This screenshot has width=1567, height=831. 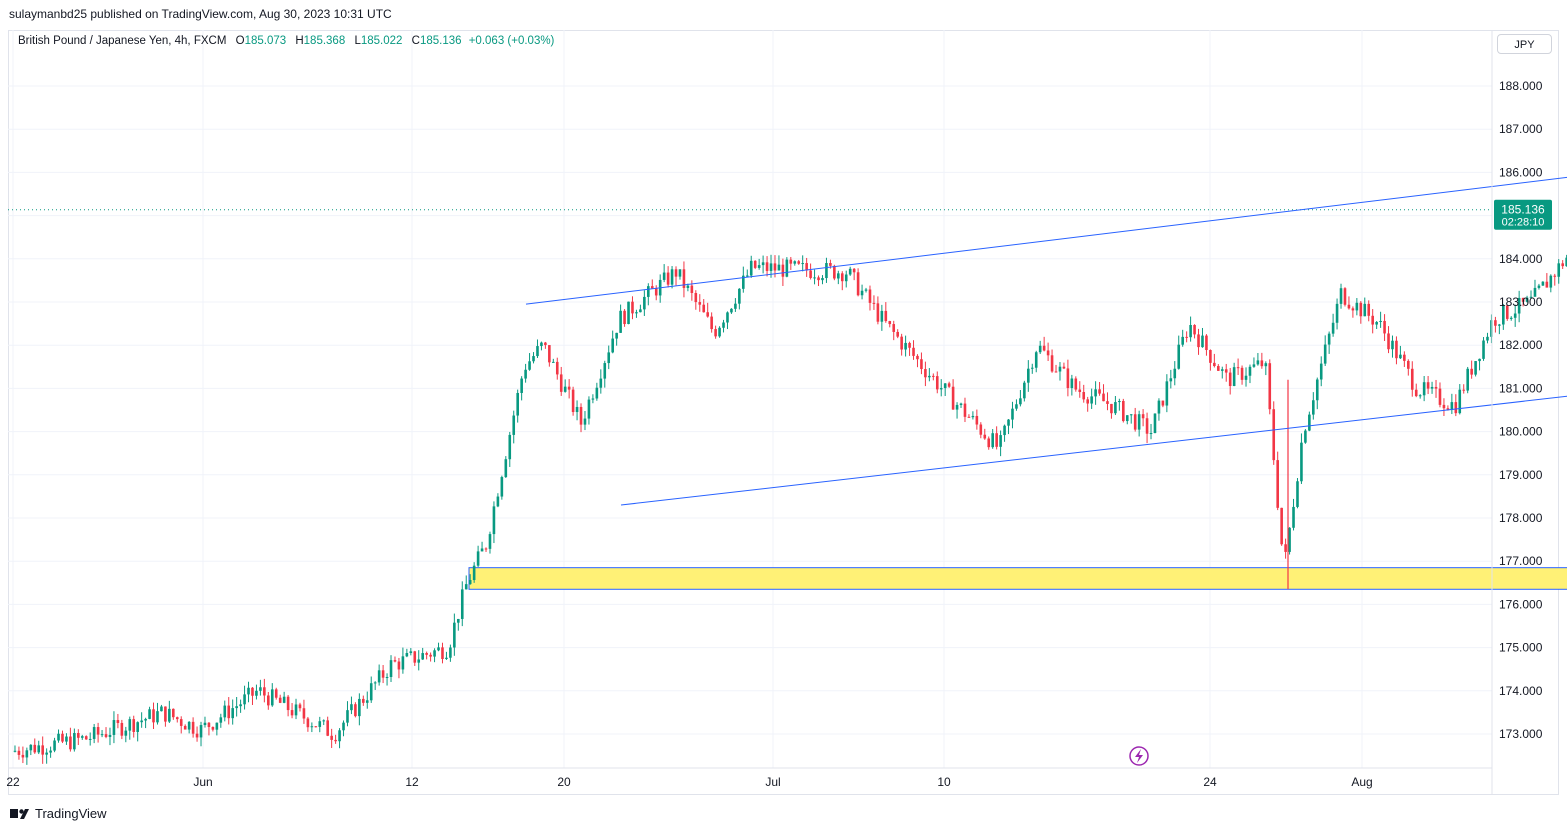 What do you see at coordinates (944, 782) in the screenshot?
I see `x-tick-label: 10` at bounding box center [944, 782].